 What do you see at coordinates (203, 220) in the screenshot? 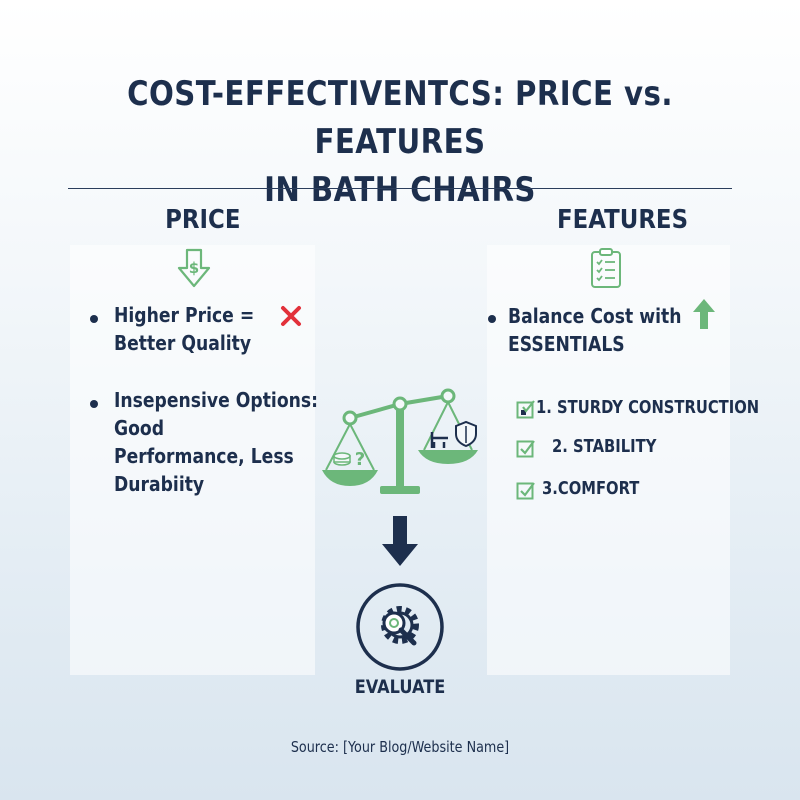
I see `price-heading: PRICE` at bounding box center [203, 220].